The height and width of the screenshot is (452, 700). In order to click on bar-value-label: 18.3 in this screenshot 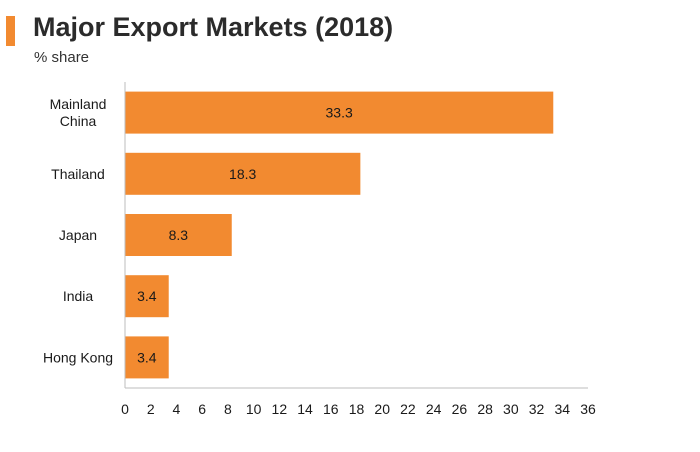, I will do `click(242, 174)`.